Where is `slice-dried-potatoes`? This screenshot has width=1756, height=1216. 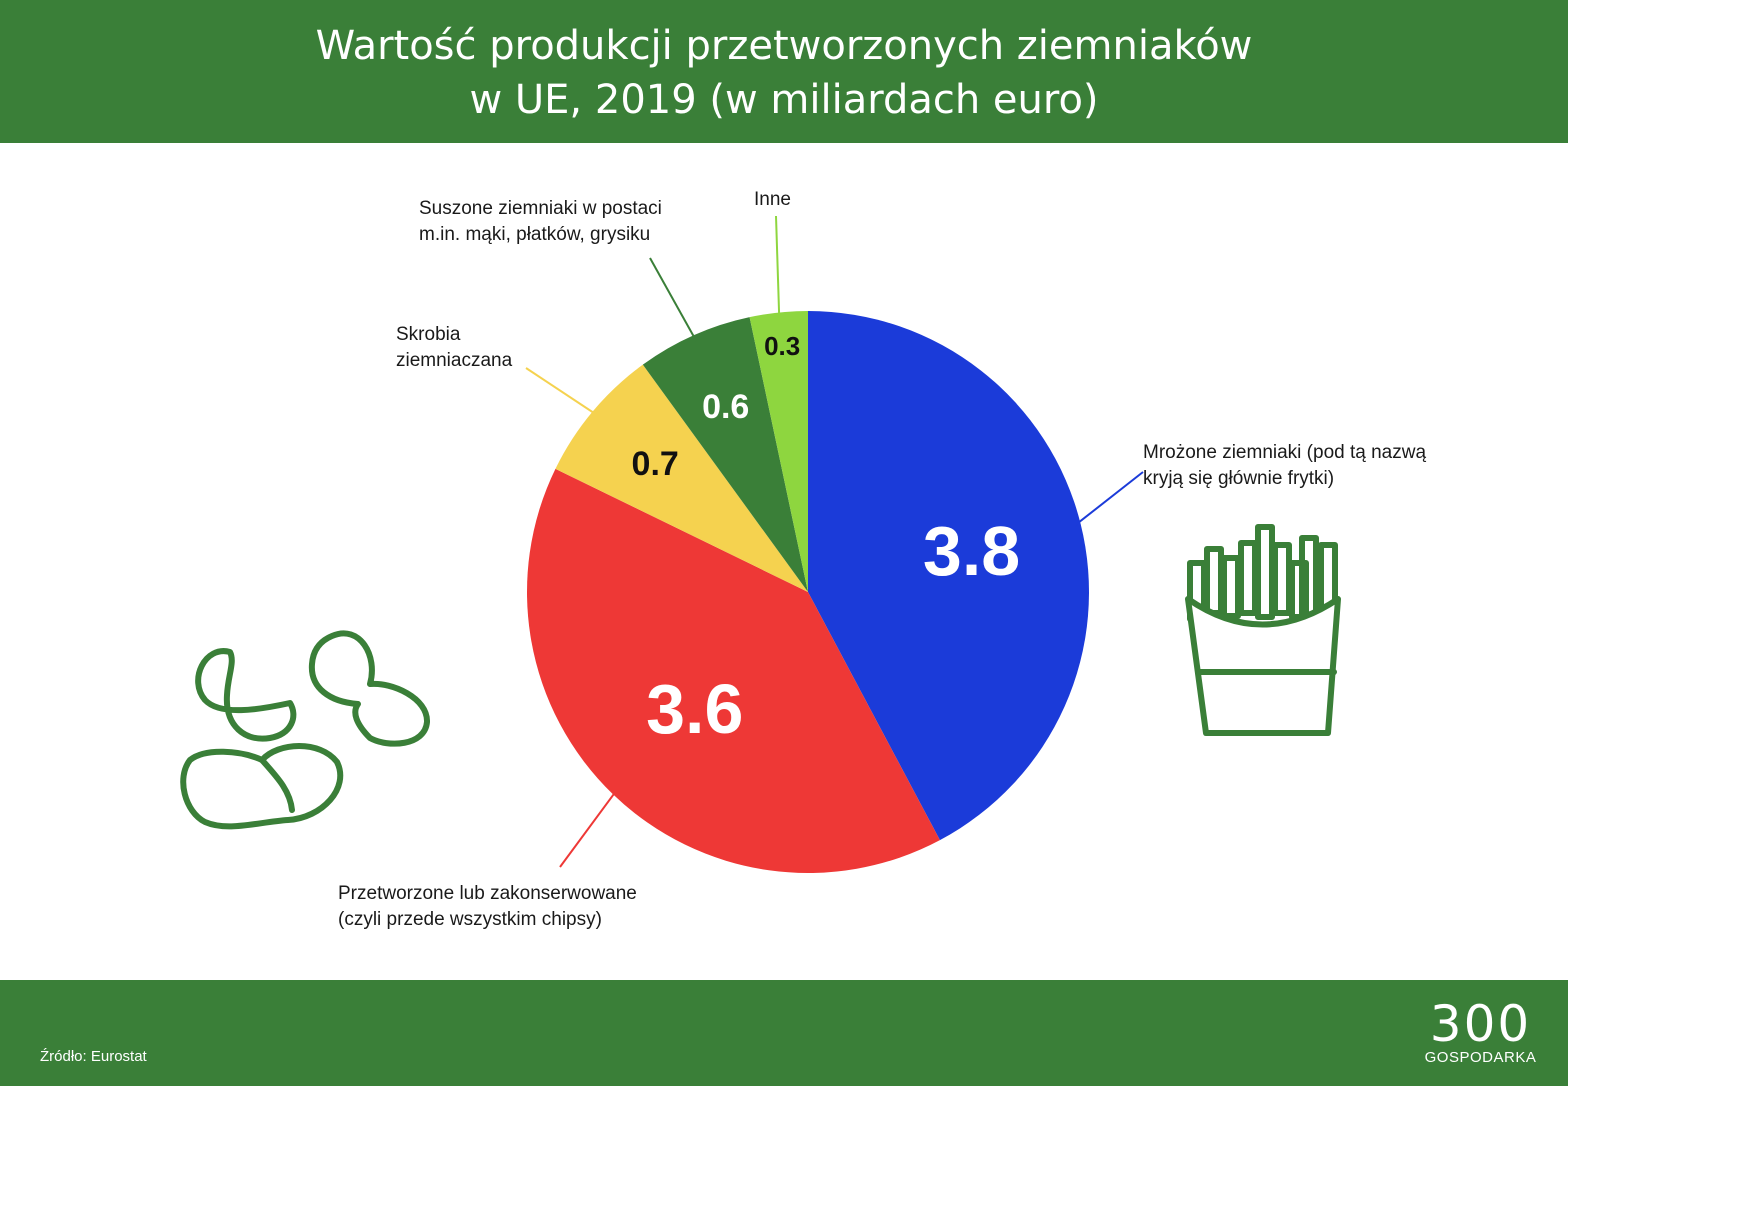
slice-dried-potatoes is located at coordinates (725, 454).